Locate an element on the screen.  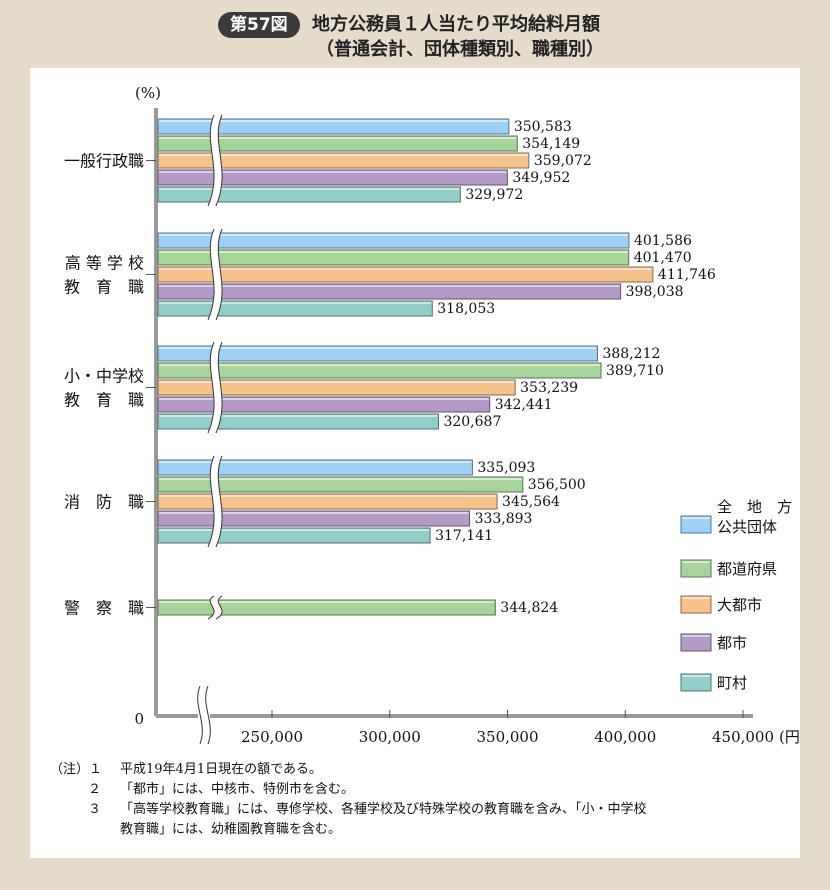
data-label: 411,746 is located at coordinates (687, 275).